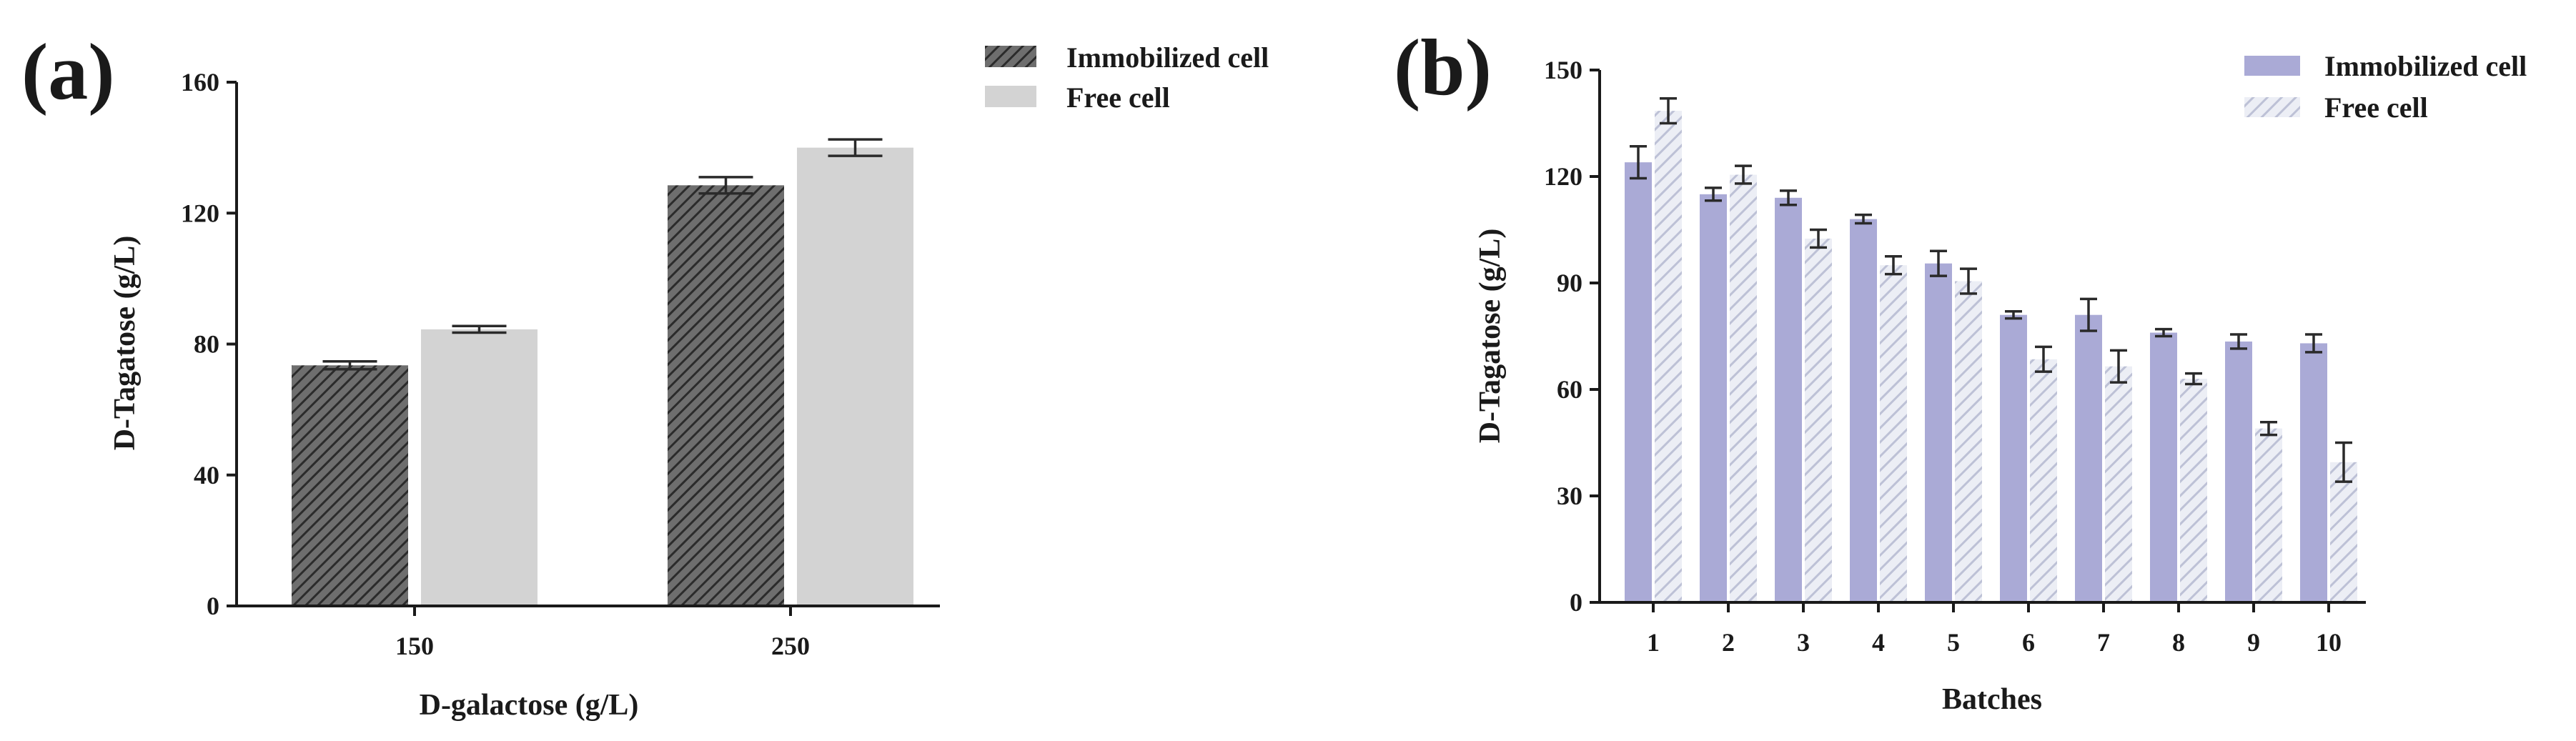 The image size is (2576, 741). Describe the element at coordinates (2178, 642) in the screenshot. I see `x-tick-label: 8` at that location.